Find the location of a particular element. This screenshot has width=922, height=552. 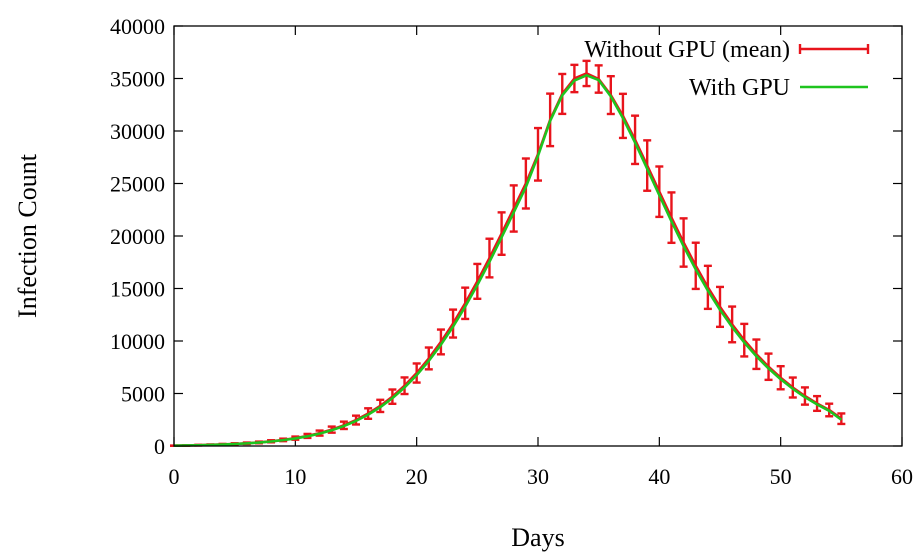

y-tick-label: 25000 is located at coordinates (137, 184).